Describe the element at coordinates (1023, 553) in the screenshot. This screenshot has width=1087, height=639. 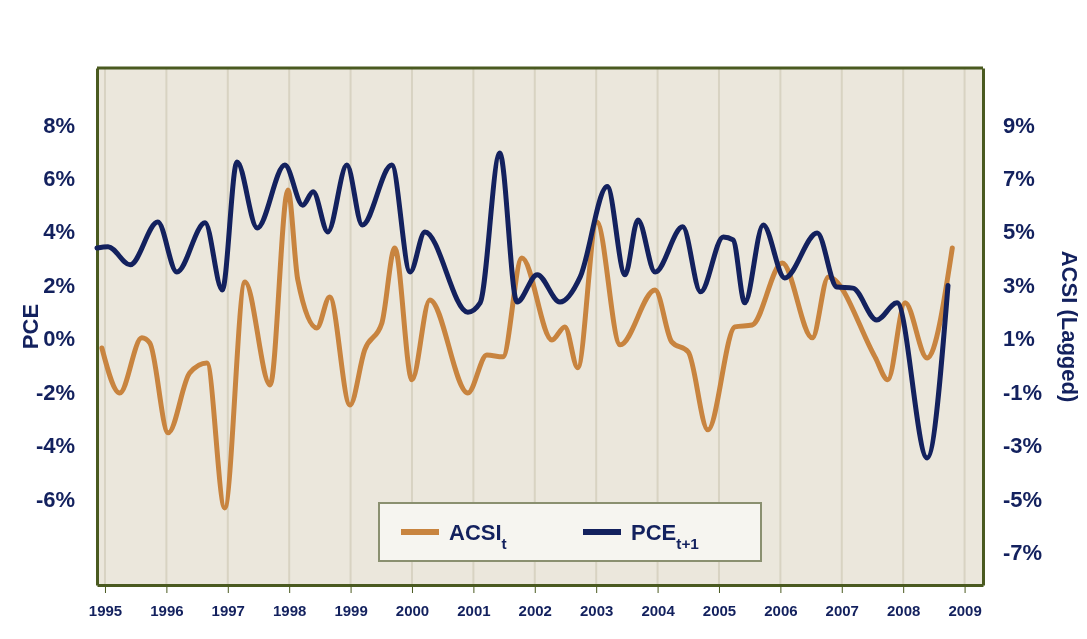
I see `y2-tick-label: -7%` at that location.